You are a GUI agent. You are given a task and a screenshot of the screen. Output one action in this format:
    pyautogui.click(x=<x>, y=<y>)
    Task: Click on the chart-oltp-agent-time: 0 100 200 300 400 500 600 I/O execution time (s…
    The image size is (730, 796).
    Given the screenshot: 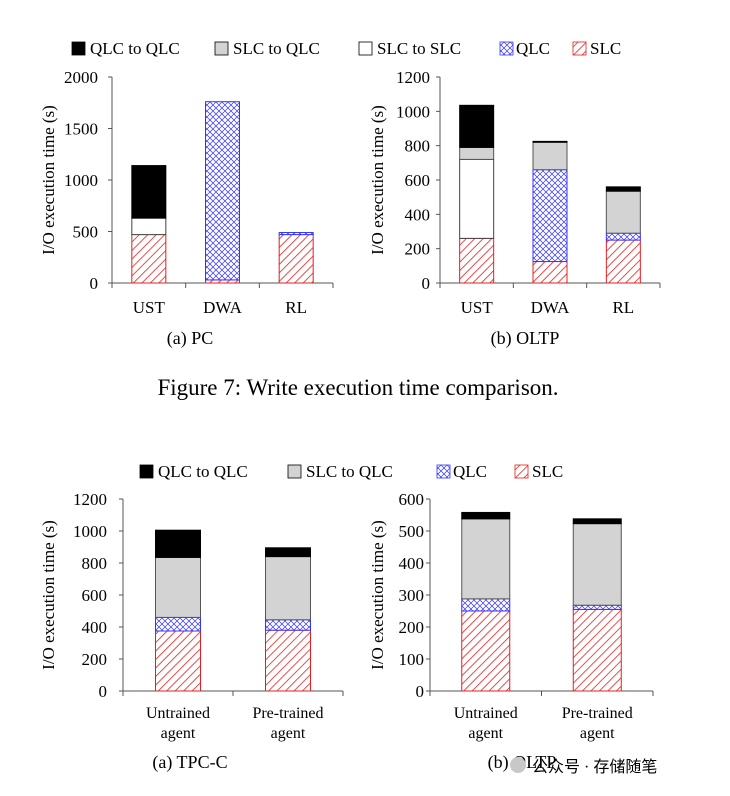 What is the action you would take?
    pyautogui.click(x=511, y=631)
    